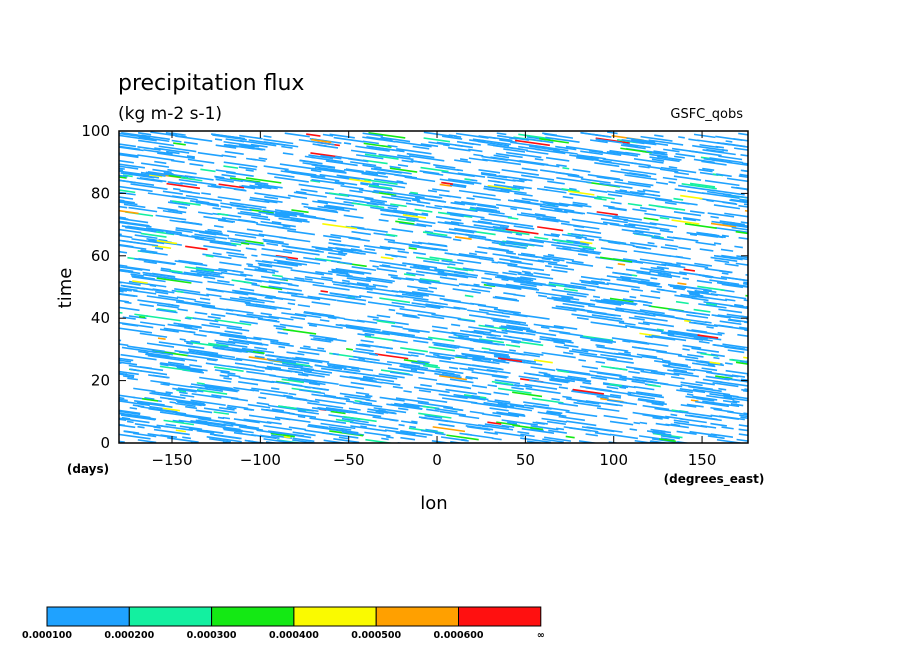 The height and width of the screenshot is (654, 904). I want to click on x-tick-label: −50, so click(349, 460).